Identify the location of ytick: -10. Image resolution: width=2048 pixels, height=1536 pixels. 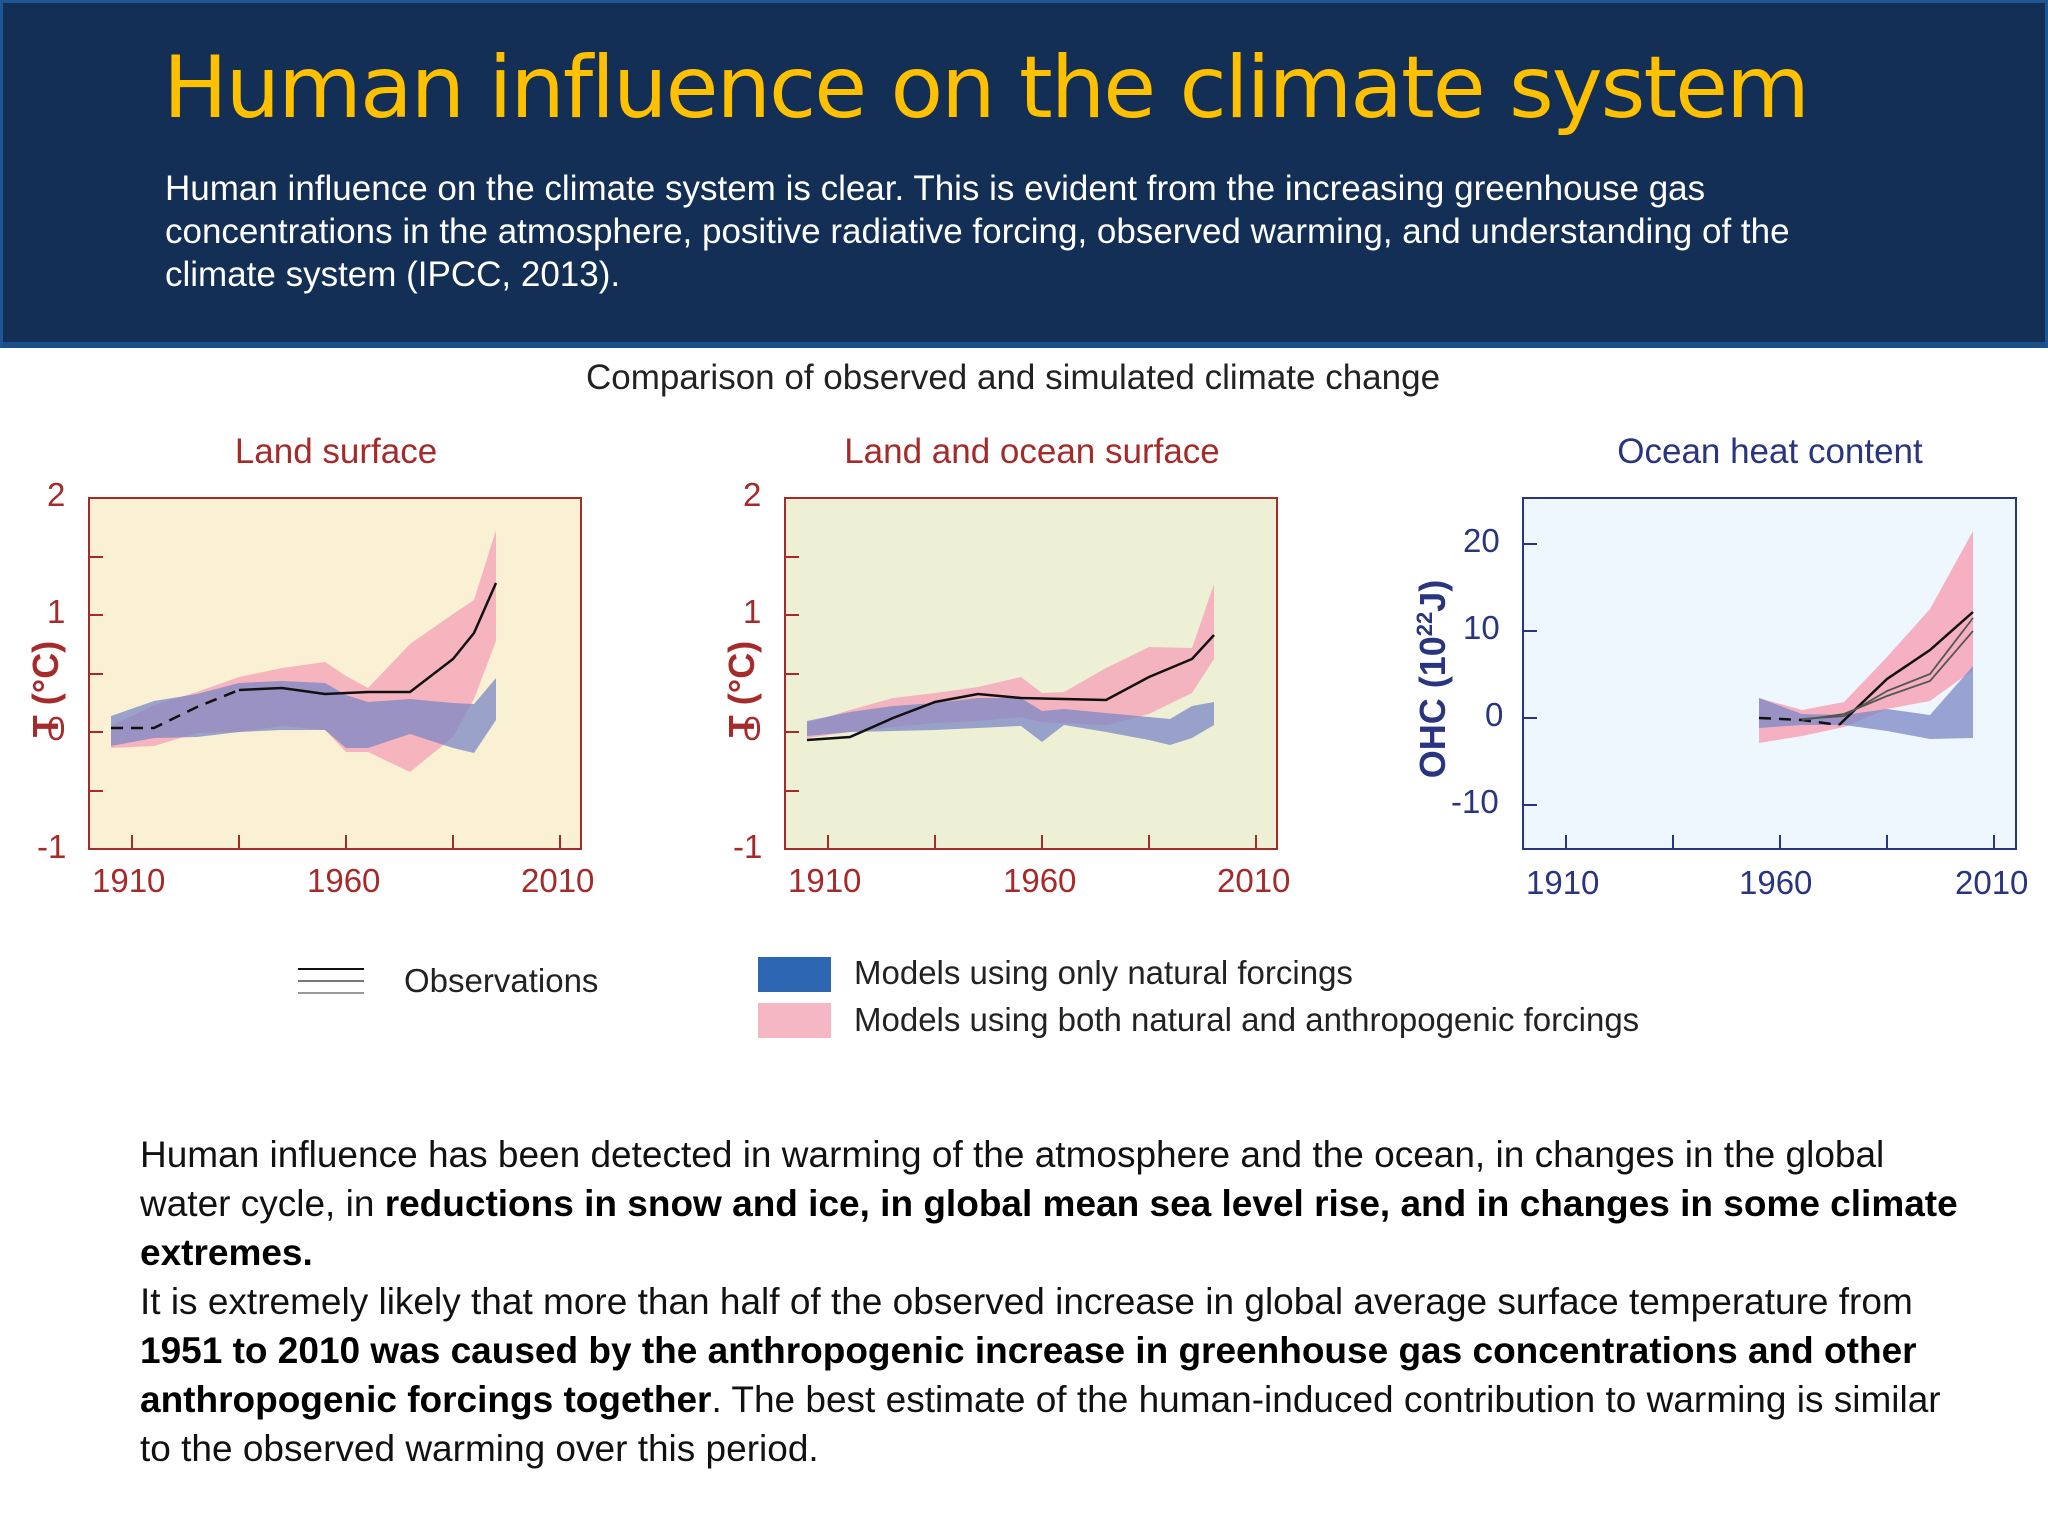
(1475, 801).